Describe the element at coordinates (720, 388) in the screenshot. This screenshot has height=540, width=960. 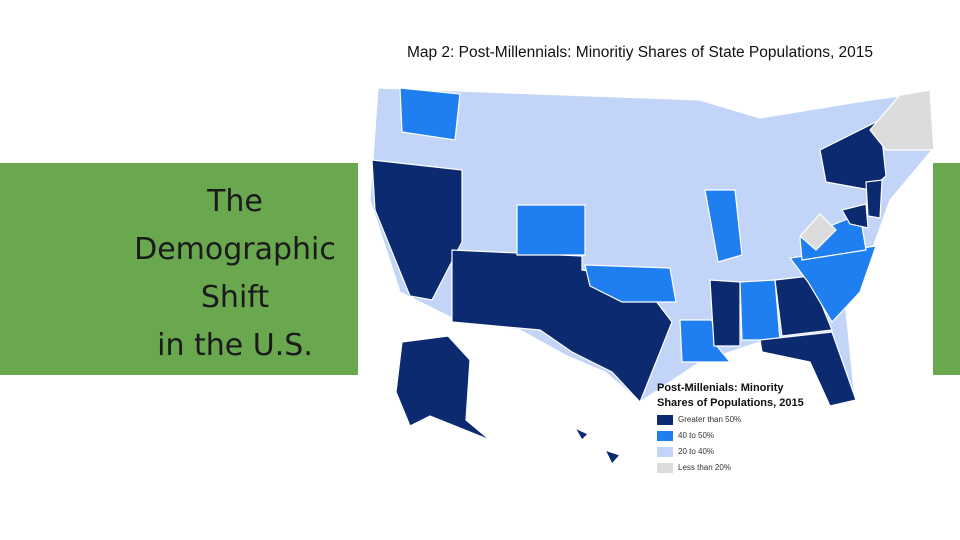
I see `legend-title: Post-Millenials: Minority` at that location.